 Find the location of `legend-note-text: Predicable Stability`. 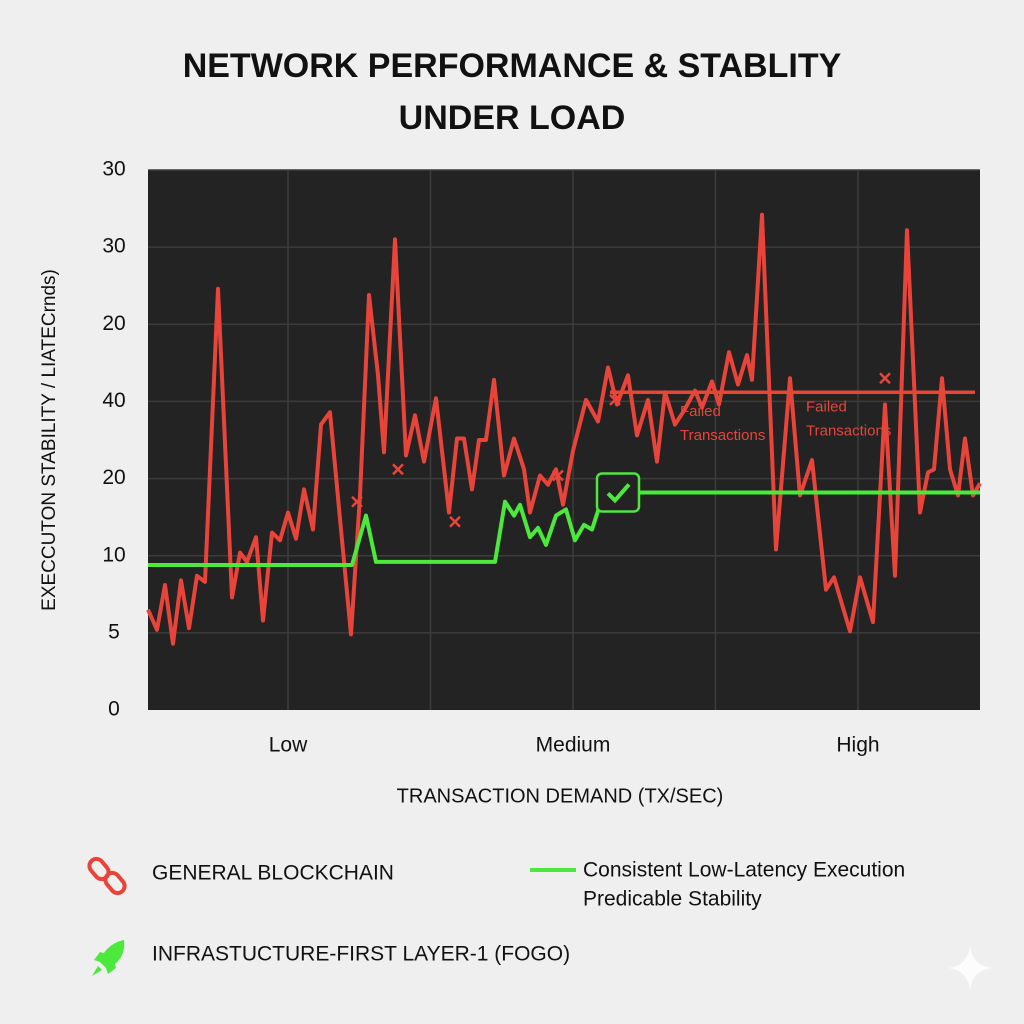

legend-note-text: Predicable Stability is located at coordinates (672, 899).